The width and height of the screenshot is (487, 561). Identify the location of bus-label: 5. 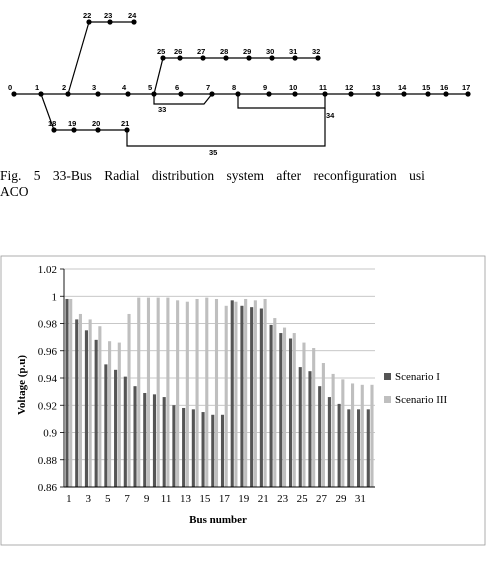
(150, 87).